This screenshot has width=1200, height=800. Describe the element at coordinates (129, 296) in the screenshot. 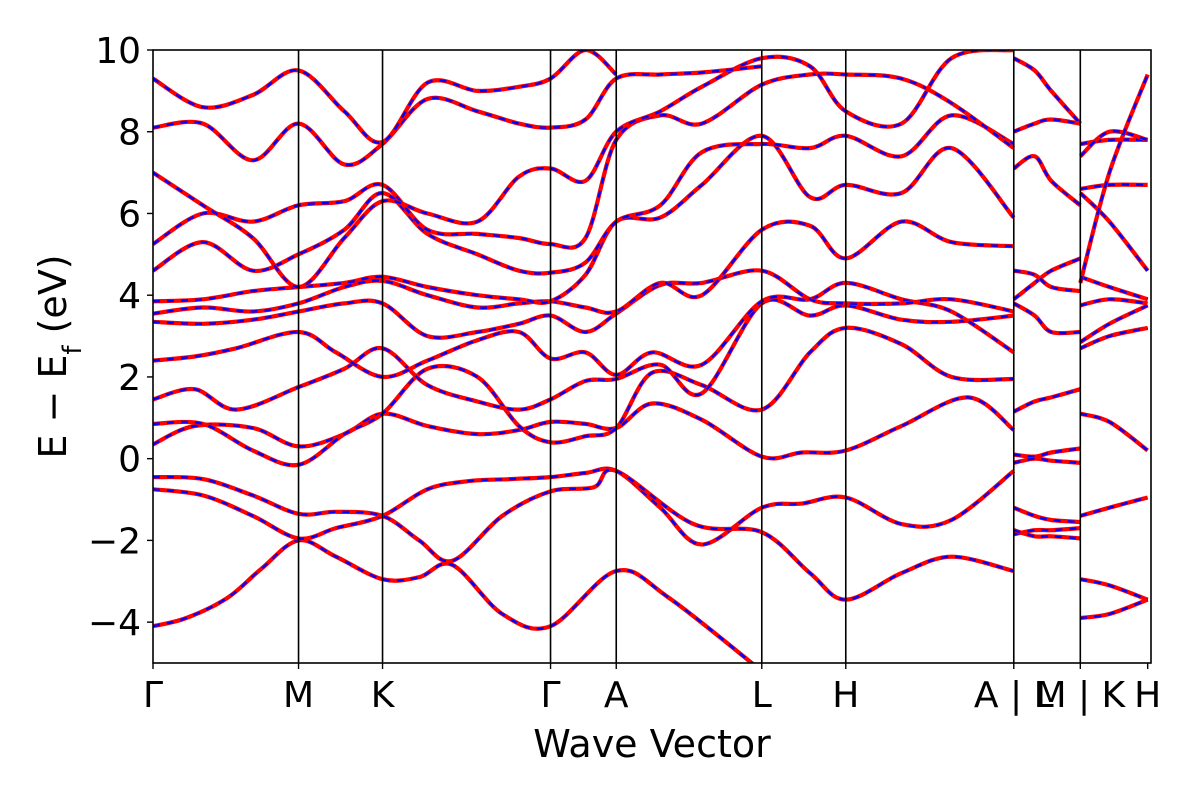

I see `y-tick-label: 4` at that location.